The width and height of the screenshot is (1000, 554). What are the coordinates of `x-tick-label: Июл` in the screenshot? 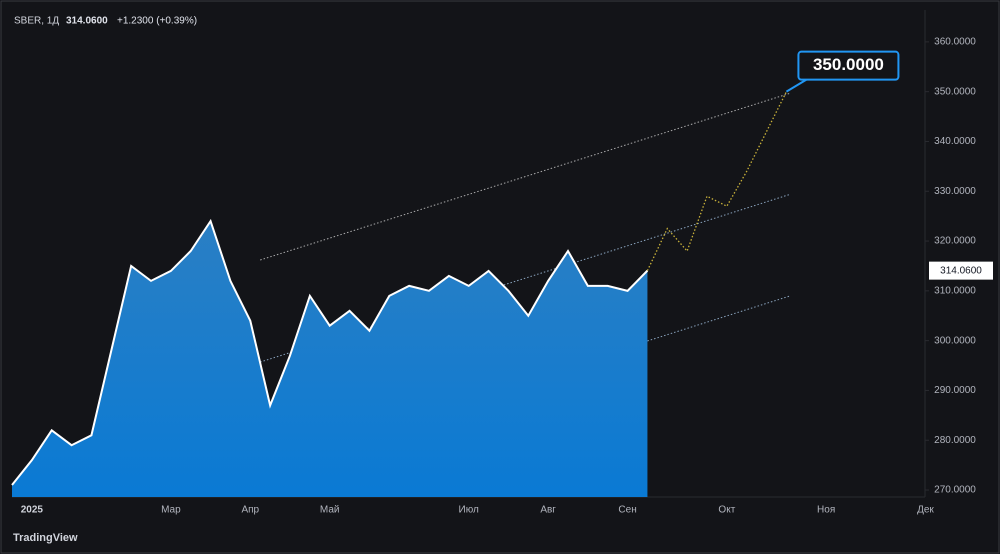 It's located at (469, 510).